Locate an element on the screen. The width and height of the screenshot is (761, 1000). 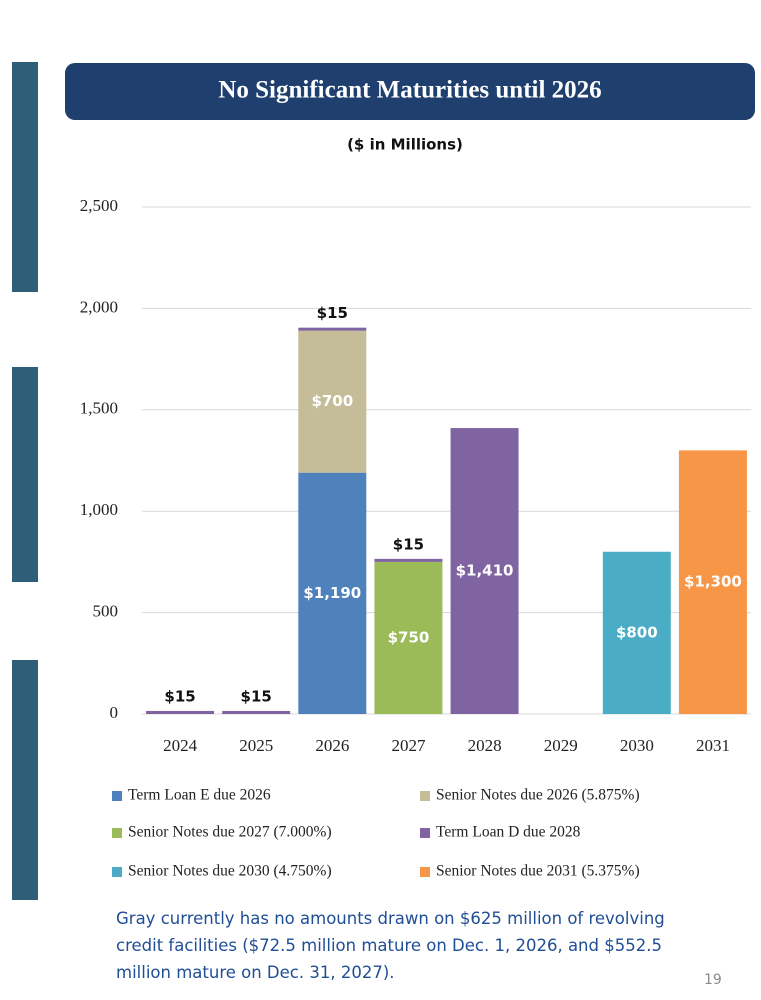
data-label: $1,190 is located at coordinates (332, 593).